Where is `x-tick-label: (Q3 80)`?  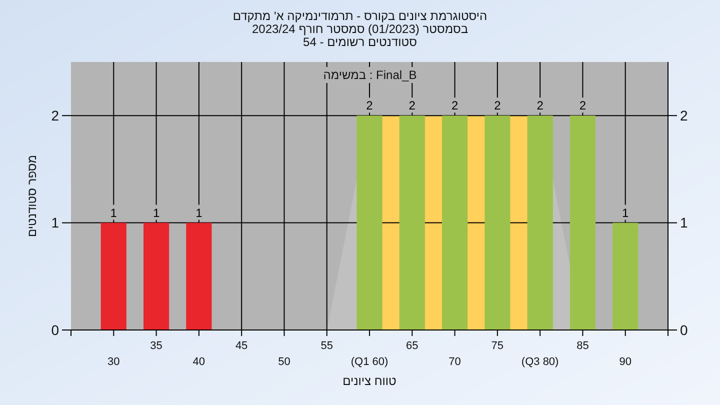
x-tick-label: (Q3 80) is located at coordinates (540, 362).